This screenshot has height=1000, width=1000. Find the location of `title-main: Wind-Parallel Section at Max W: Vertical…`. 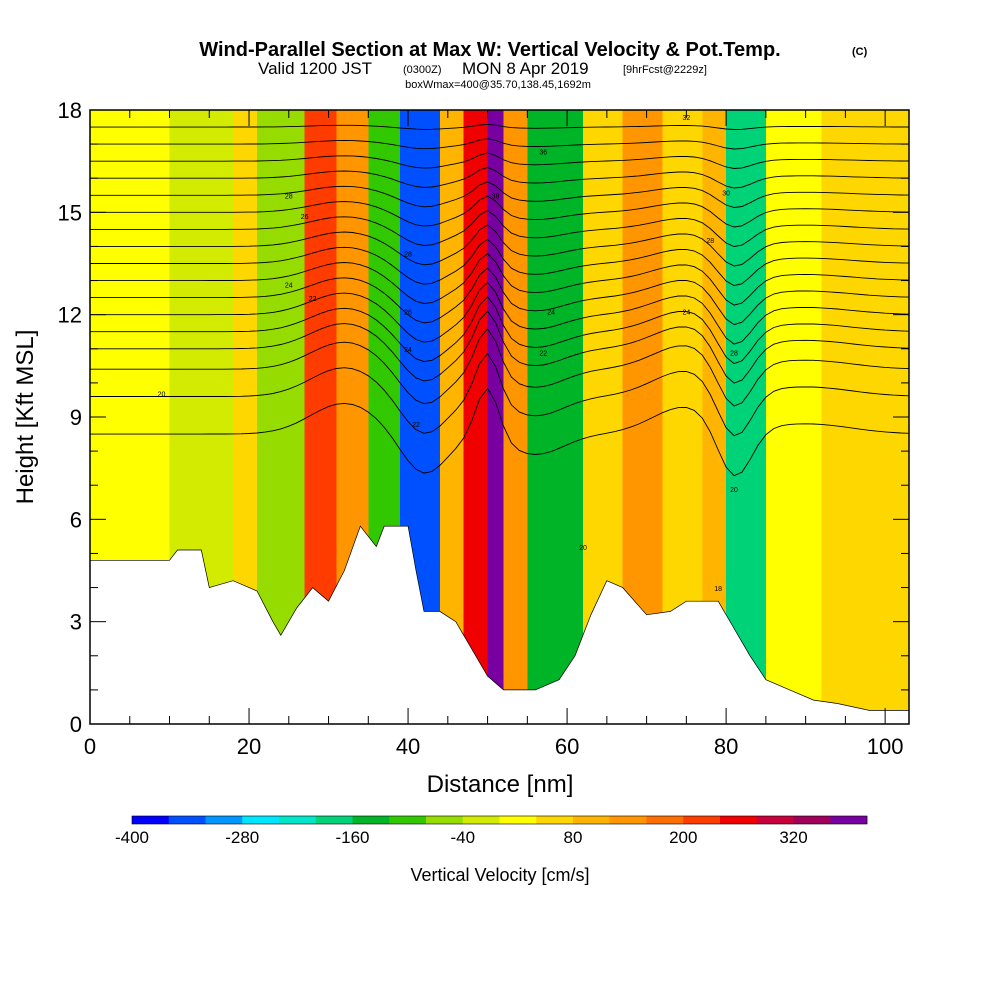

title-main: Wind-Parallel Section at Max W: Vertical… is located at coordinates (489, 50).